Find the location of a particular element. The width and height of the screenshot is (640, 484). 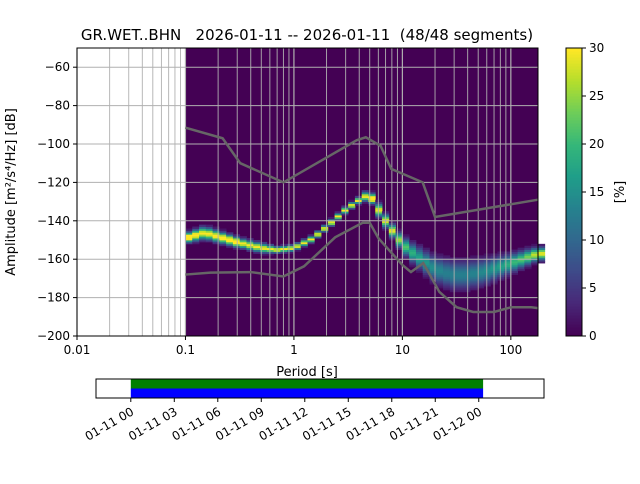

y-tick-label: −120 is located at coordinates (53, 182).